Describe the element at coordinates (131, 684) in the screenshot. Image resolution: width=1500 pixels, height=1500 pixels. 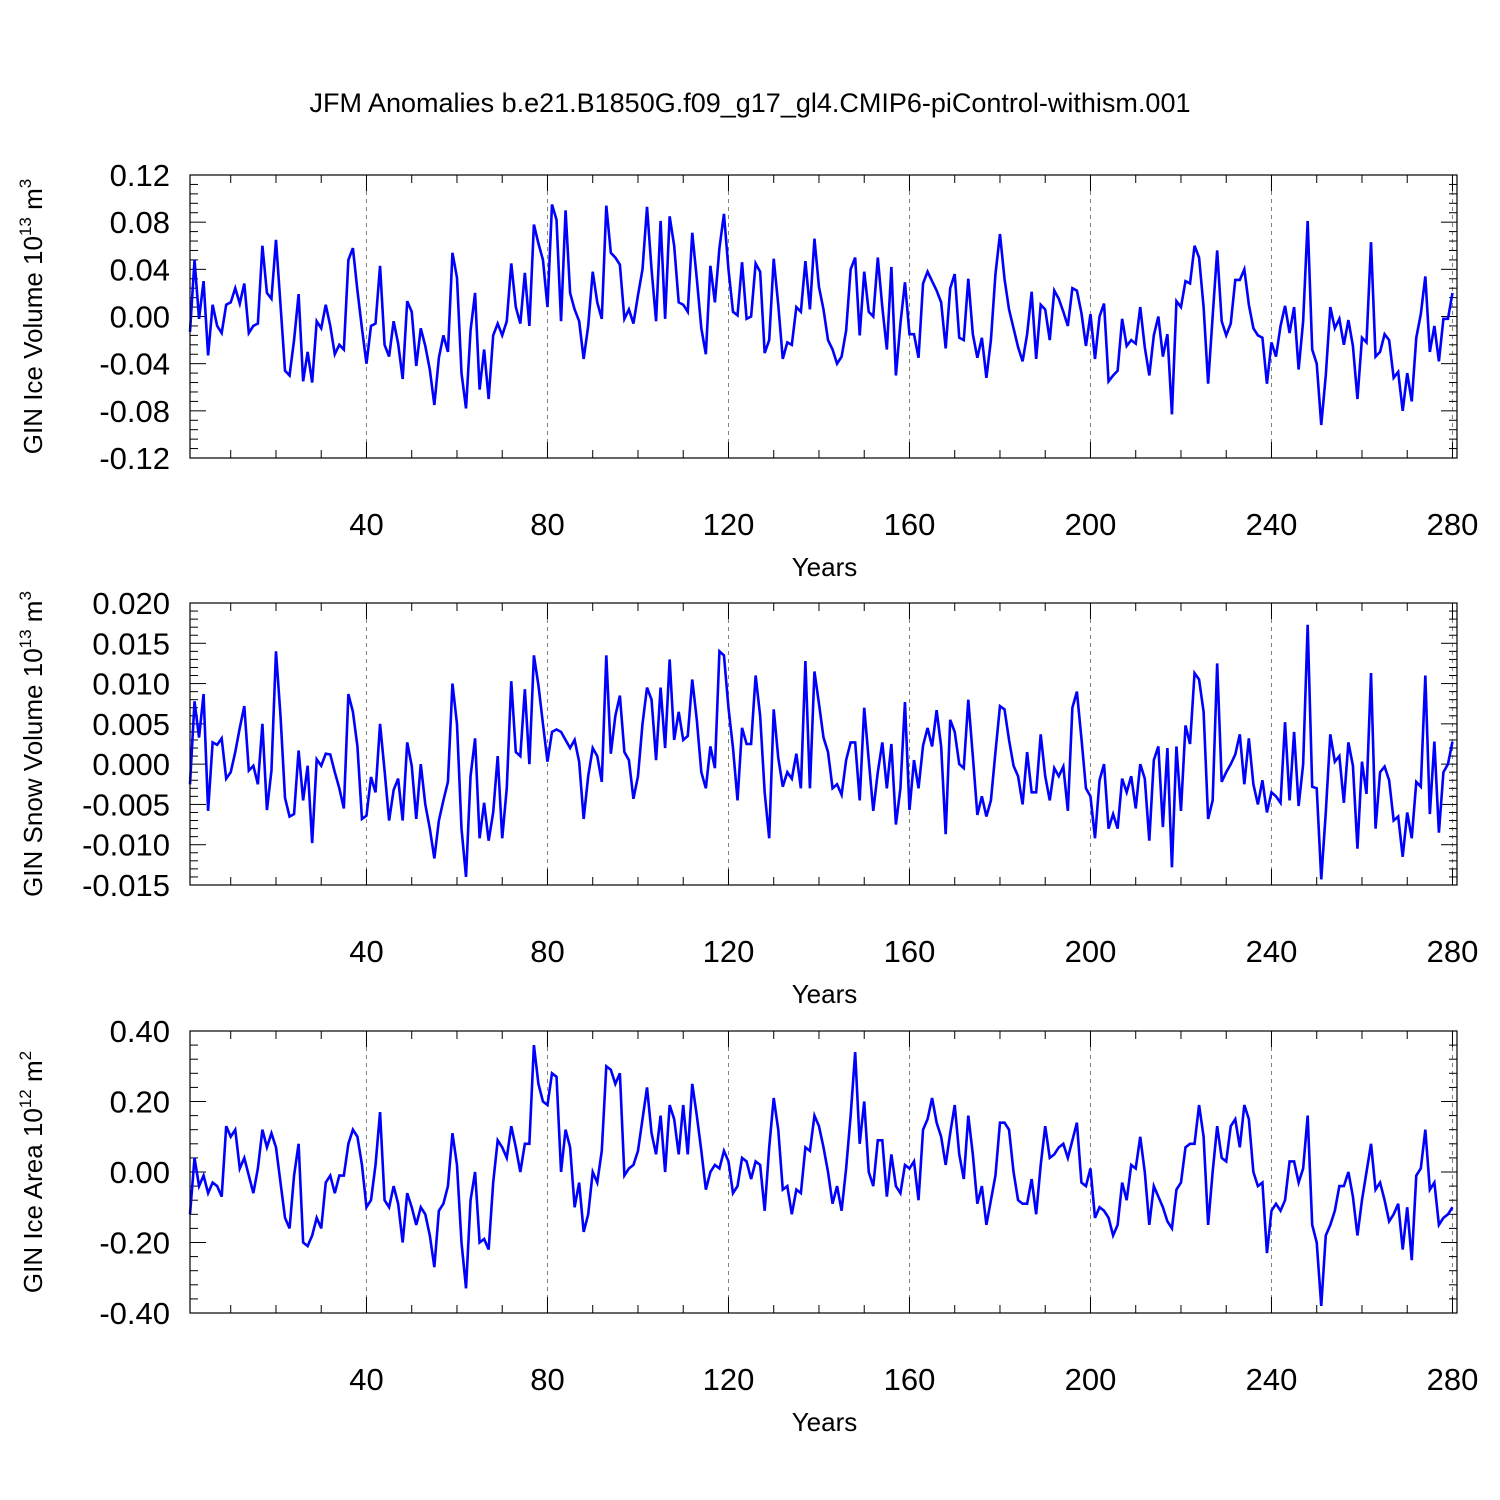
I see `y-tick-label: 0.010` at that location.